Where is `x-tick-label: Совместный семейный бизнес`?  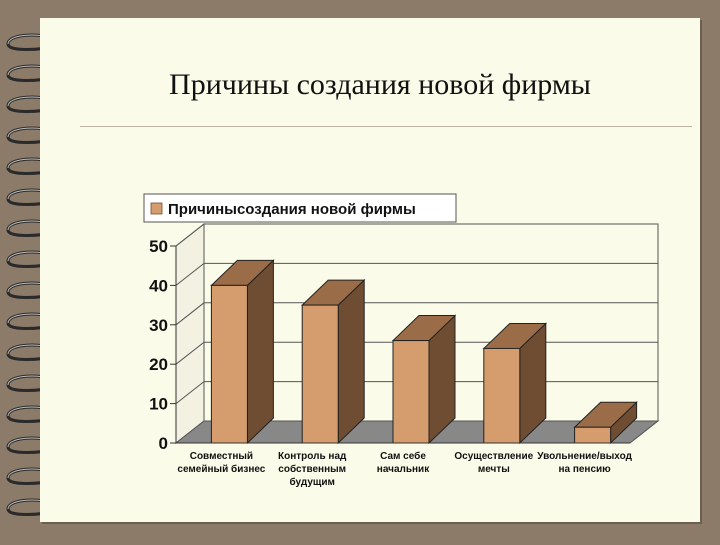 x-tick-label: Совместный семейный бизнес is located at coordinates (221, 463).